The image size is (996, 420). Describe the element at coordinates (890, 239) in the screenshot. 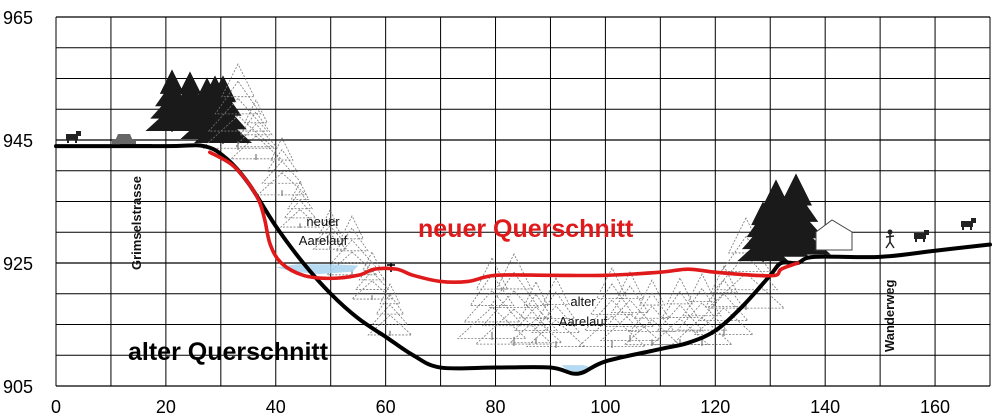

I see `hiker-icon` at that location.